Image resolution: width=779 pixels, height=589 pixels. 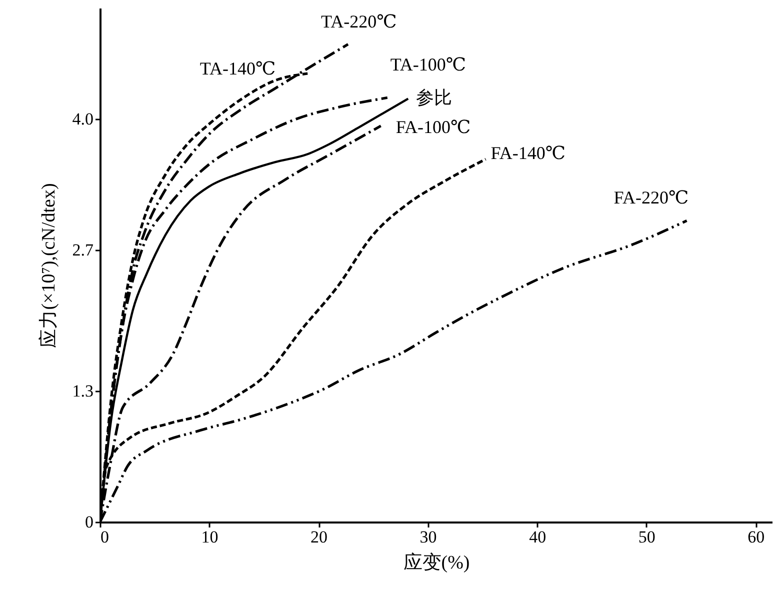 I want to click on y-axis-title: 应力(×10⁷),(cN/dtex), so click(x=48, y=265).